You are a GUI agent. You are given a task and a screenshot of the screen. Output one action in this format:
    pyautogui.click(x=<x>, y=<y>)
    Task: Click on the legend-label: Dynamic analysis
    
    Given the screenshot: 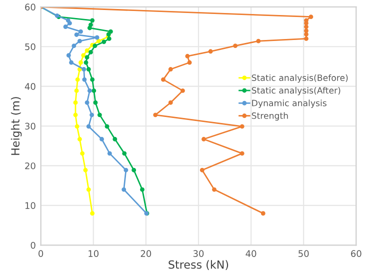 What is the action you would take?
    pyautogui.click(x=289, y=104)
    